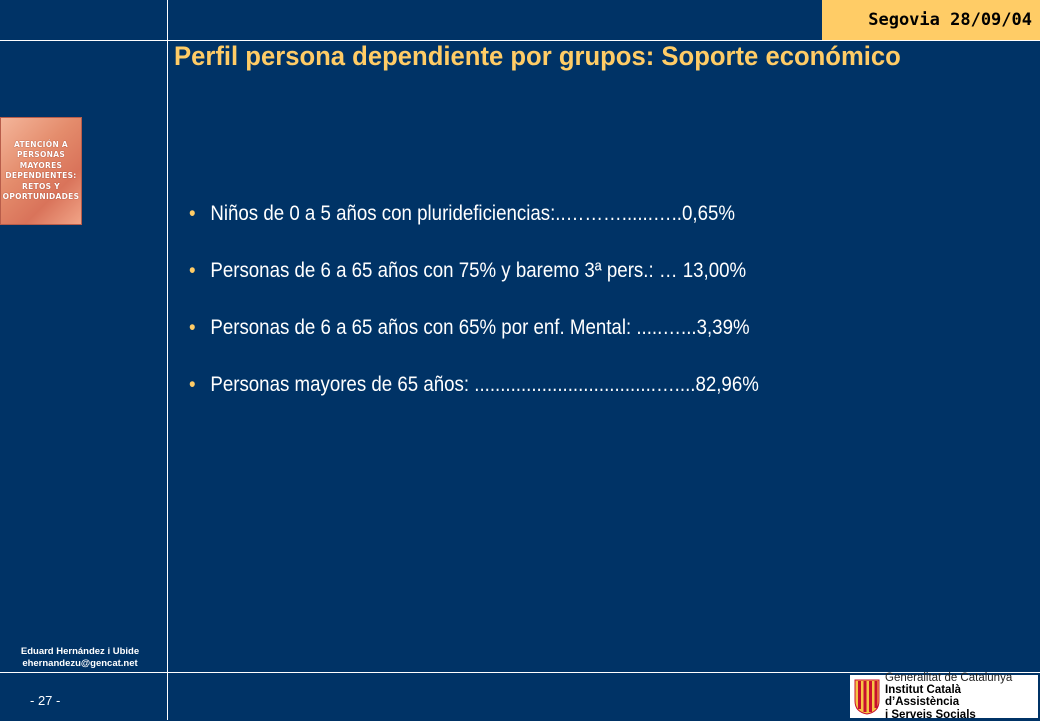 The width and height of the screenshot is (1040, 721). Describe the element at coordinates (923, 696) in the screenshot. I see `gencat-line: Institut Català d’Assistència` at that location.